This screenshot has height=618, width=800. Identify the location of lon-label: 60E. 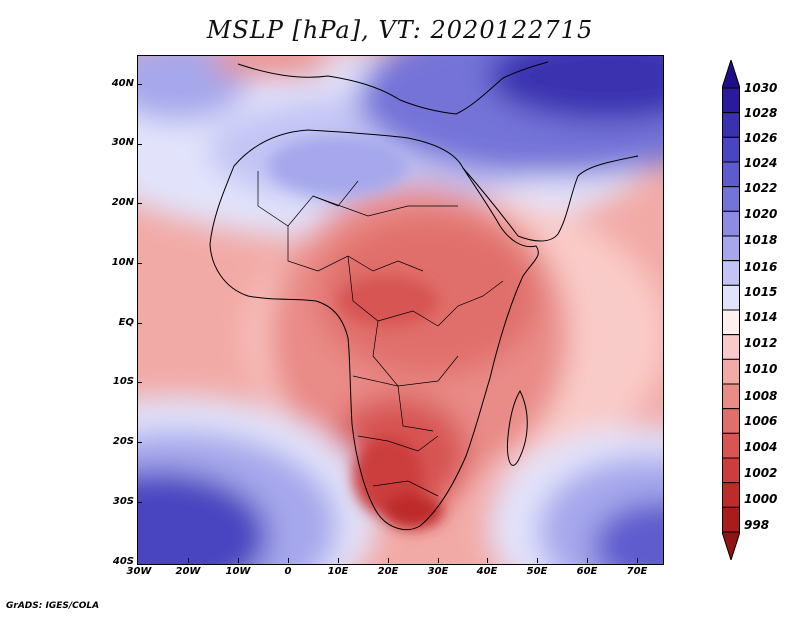
(587, 571).